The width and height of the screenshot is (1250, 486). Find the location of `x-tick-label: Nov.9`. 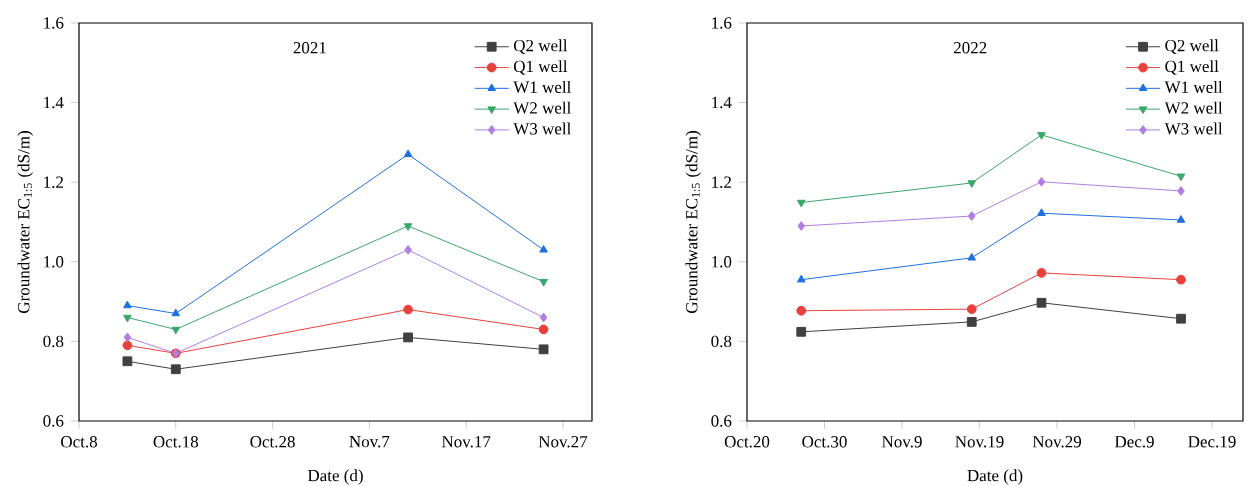

x-tick-label: Nov.9 is located at coordinates (902, 442).